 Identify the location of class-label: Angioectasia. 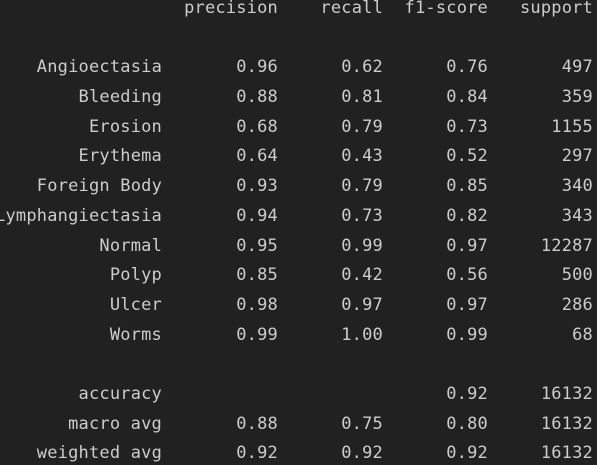
(99, 67).